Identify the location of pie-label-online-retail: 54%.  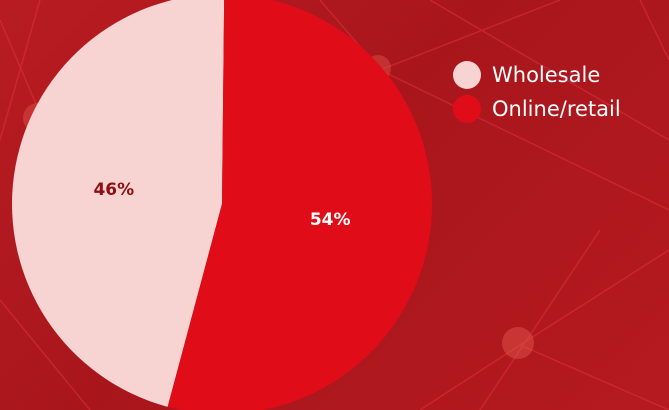
(330, 220).